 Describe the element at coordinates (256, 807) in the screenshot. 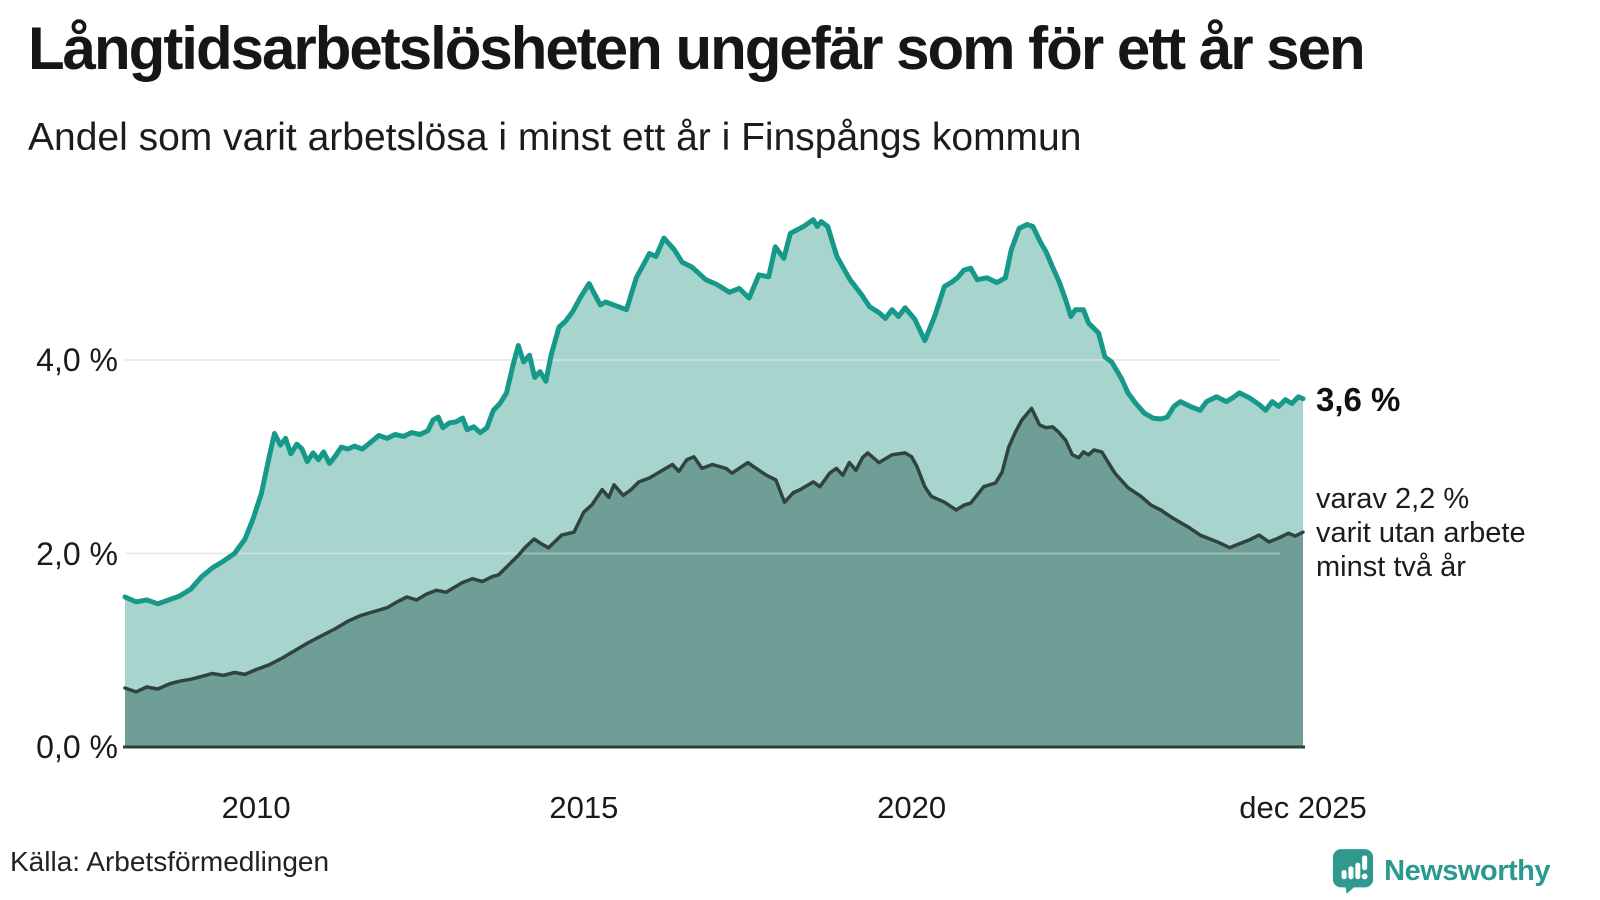

I see `x-tick-label: 2010` at that location.